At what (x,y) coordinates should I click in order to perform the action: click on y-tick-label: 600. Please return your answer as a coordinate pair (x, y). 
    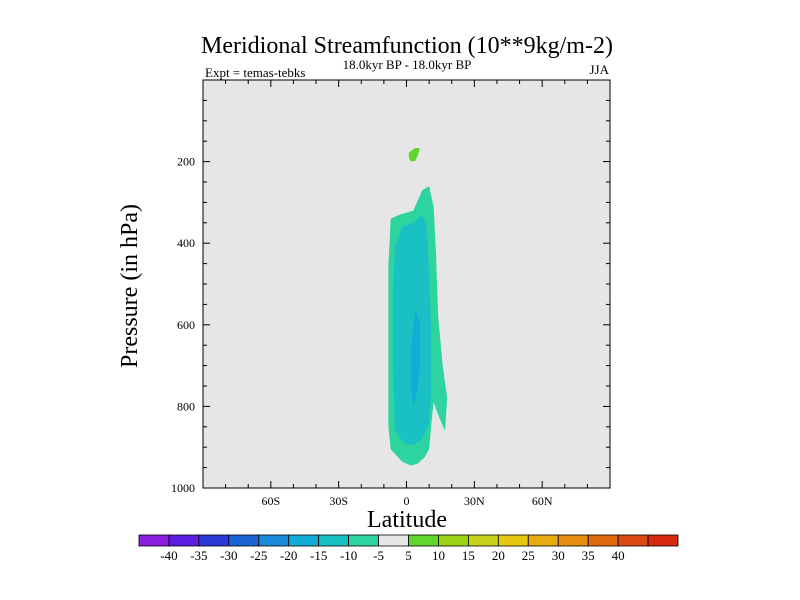
    Looking at the image, I should click on (186, 325).